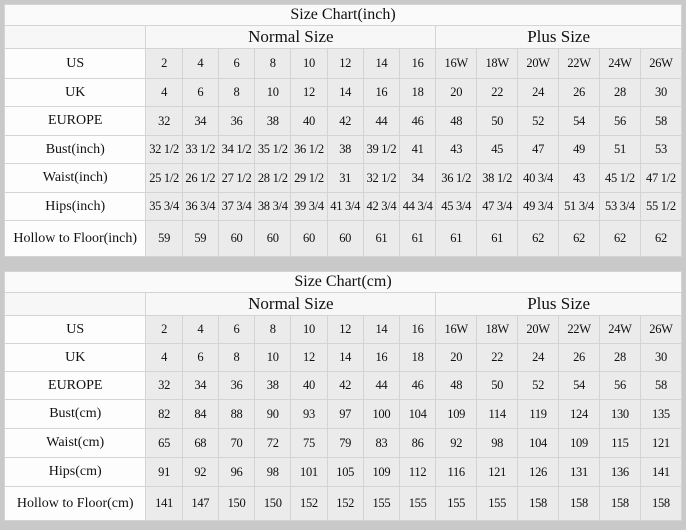  What do you see at coordinates (75, 385) in the screenshot?
I see `row-label: EUROPE` at bounding box center [75, 385].